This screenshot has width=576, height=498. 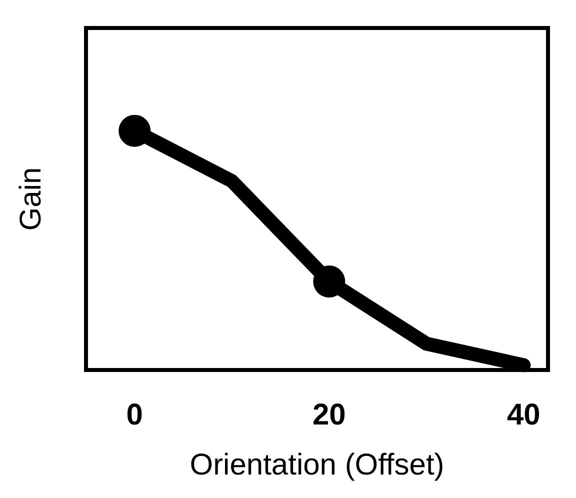 I want to click on x-tick-label: 40, so click(x=523, y=415).